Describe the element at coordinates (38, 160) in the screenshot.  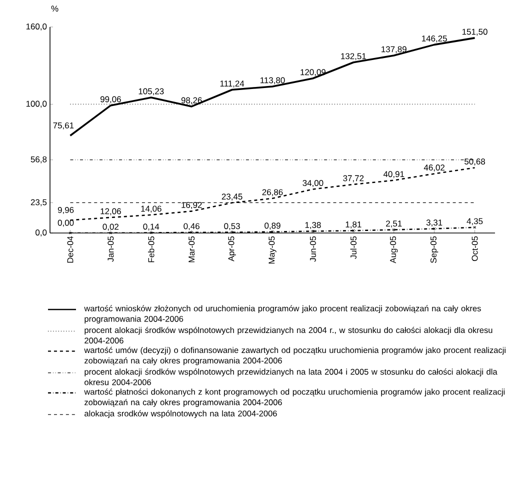
I see `y-tick-label: 56,8` at that location.